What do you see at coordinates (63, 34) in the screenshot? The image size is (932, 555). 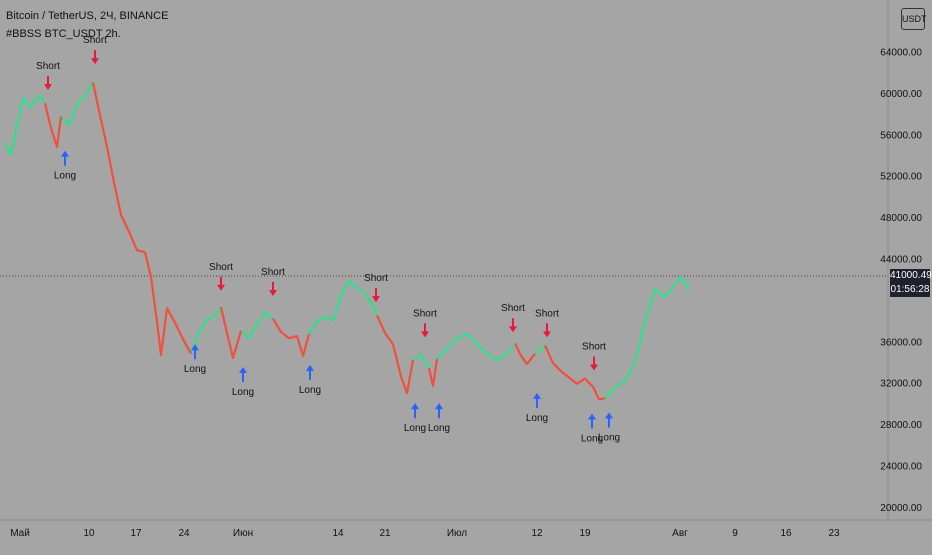 I see `indicator-title: #BBSS BTC_USDT 2h.` at bounding box center [63, 34].